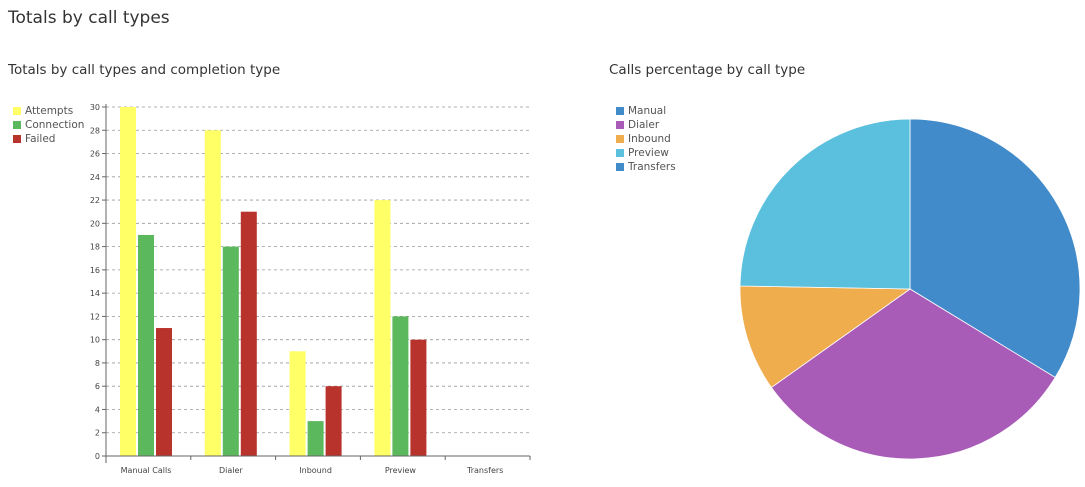  I want to click on legend-label-failed: Failed, so click(40, 139).